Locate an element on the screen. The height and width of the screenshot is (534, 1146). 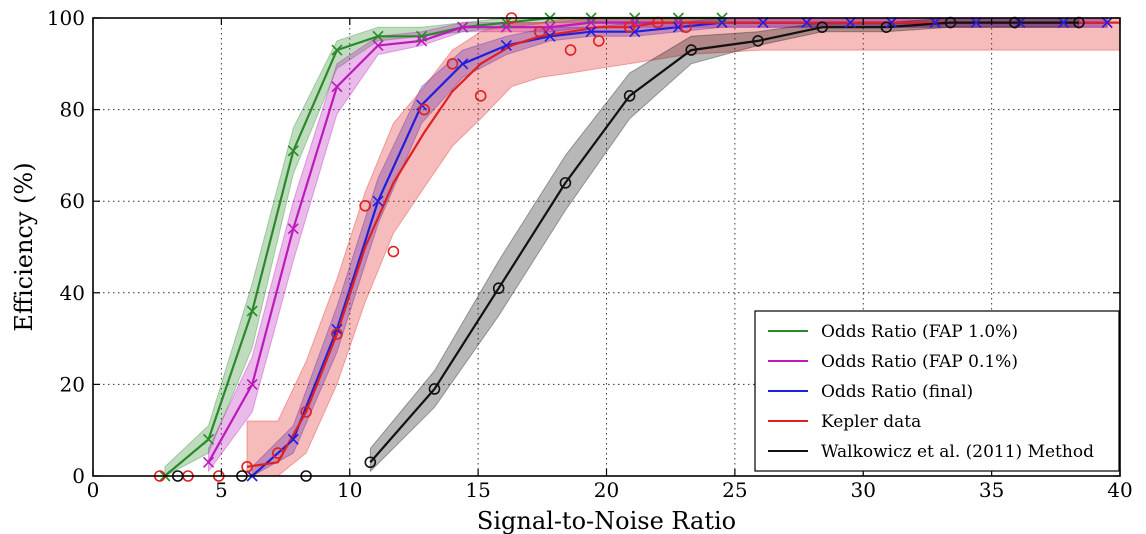
x-tick-label: 35 is located at coordinates (991, 490).